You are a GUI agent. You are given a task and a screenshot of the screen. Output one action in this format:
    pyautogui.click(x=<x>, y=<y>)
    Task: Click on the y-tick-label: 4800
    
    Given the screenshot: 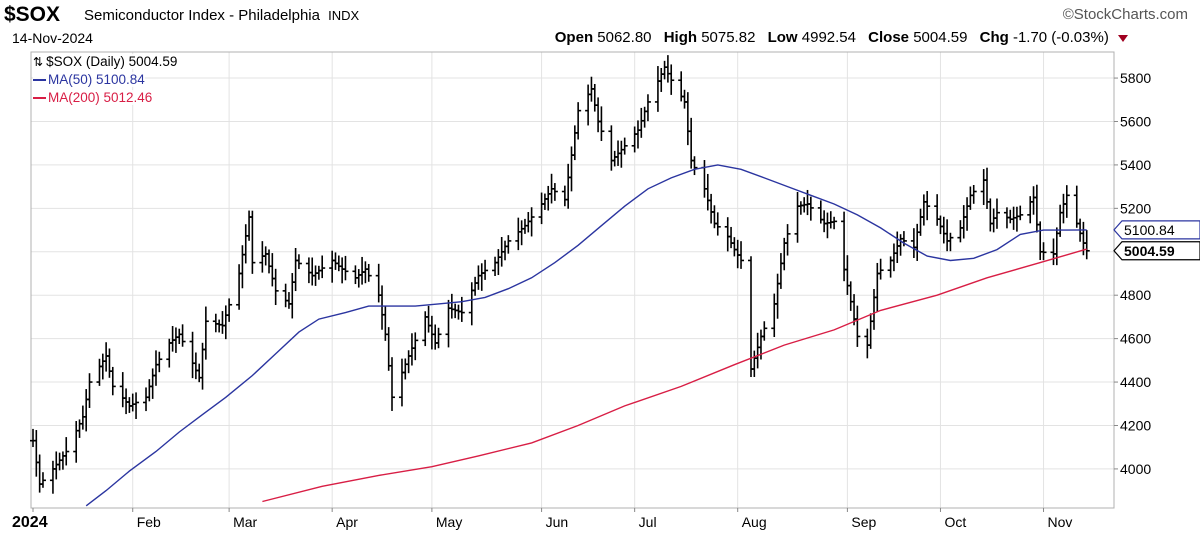 What is the action you would take?
    pyautogui.click(x=1135, y=295)
    